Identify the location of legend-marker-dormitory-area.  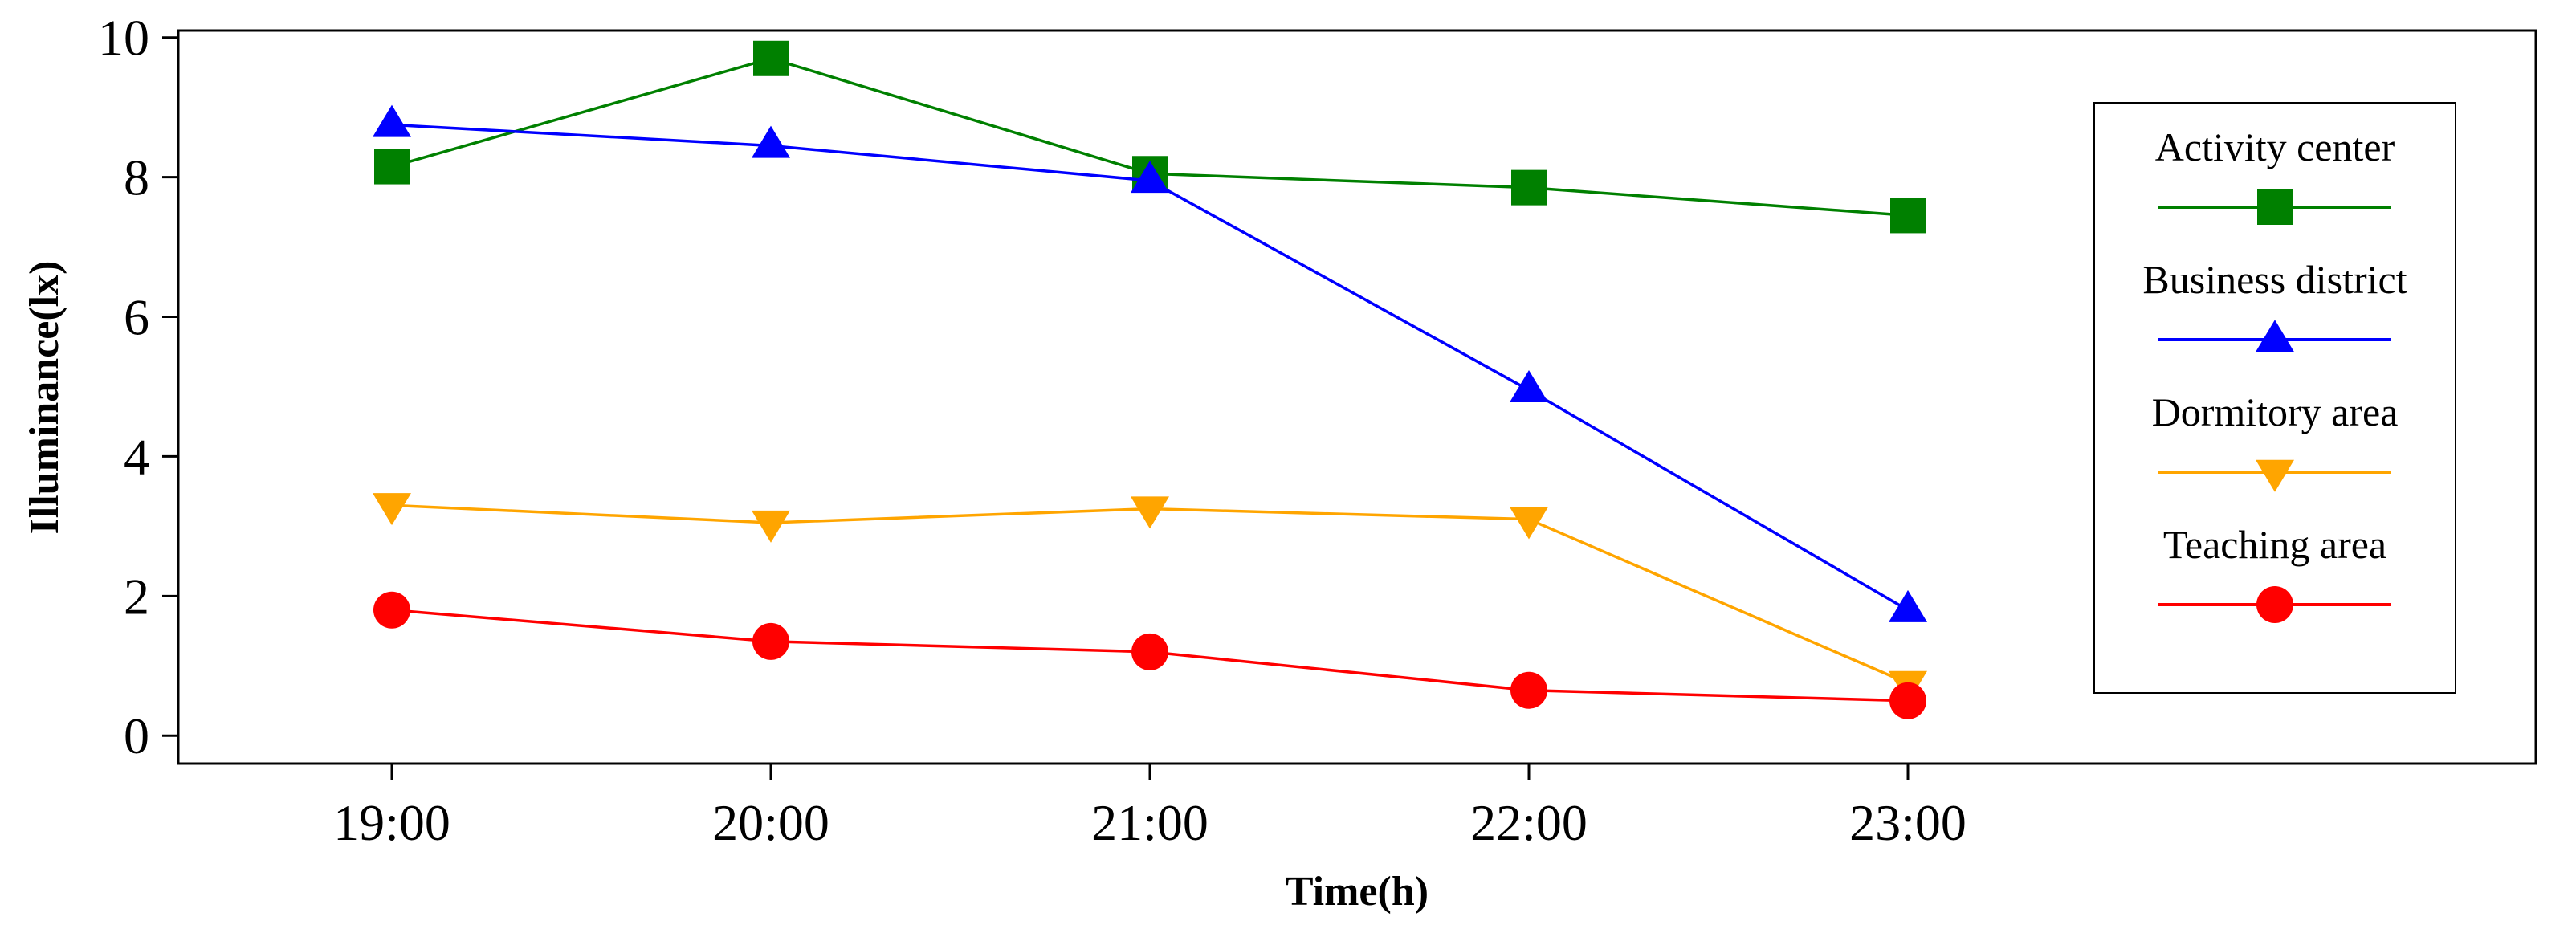
(2275, 476).